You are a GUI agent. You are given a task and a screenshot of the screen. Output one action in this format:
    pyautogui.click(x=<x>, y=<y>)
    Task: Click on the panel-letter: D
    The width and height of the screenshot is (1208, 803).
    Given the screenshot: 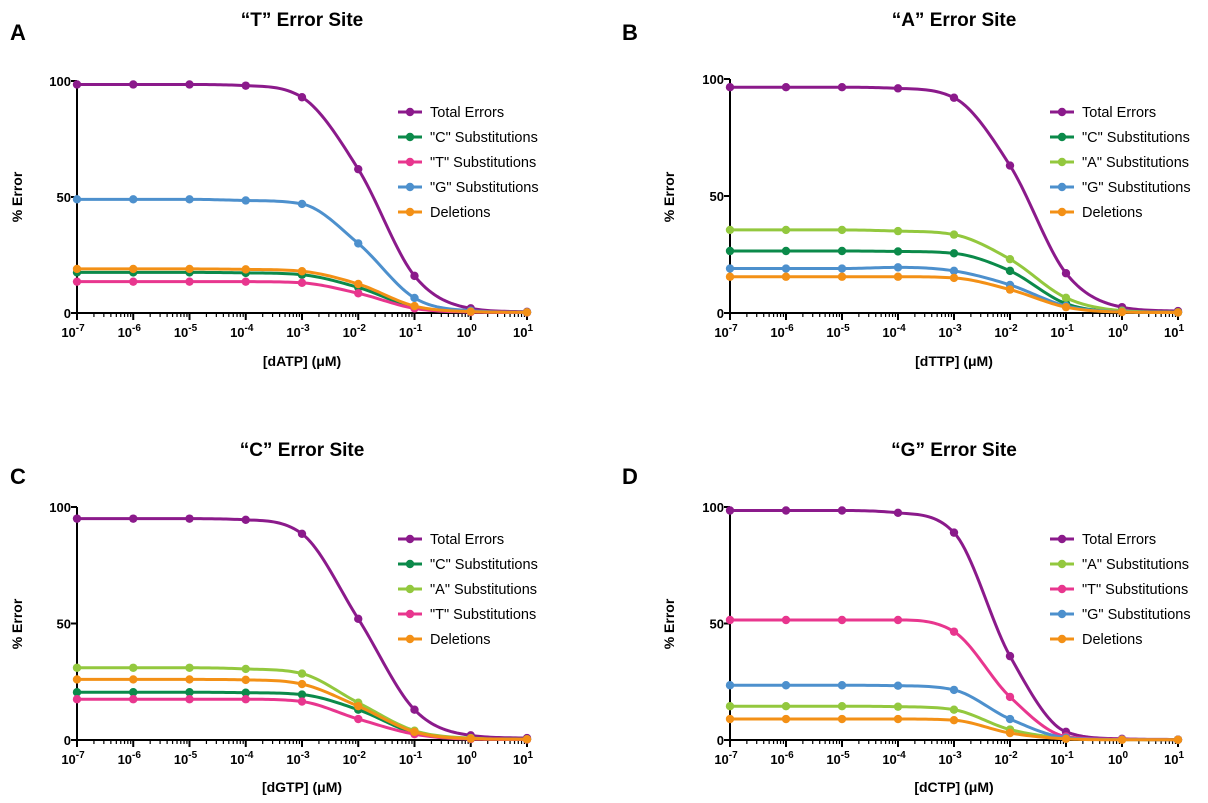 What is the action you would take?
    pyautogui.click(x=630, y=476)
    